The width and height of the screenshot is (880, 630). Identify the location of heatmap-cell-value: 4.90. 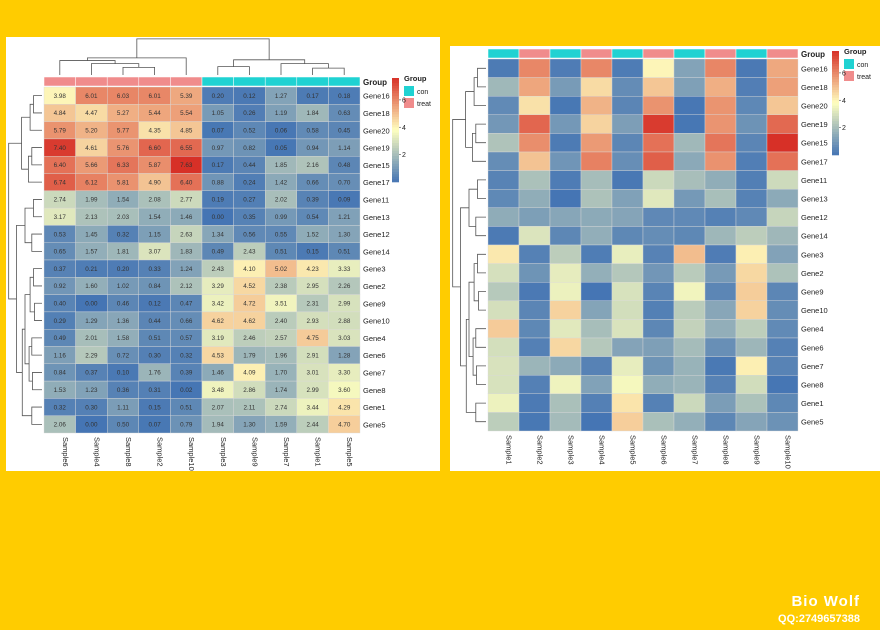
(154, 182).